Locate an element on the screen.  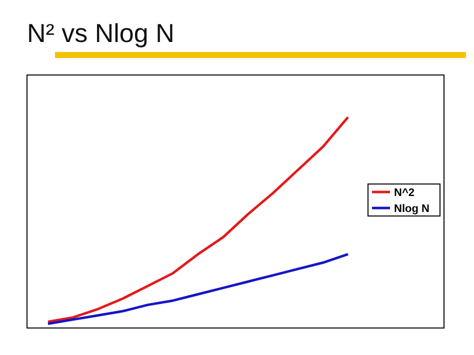
chart-title: N² vs Nlog N is located at coordinates (100, 33).